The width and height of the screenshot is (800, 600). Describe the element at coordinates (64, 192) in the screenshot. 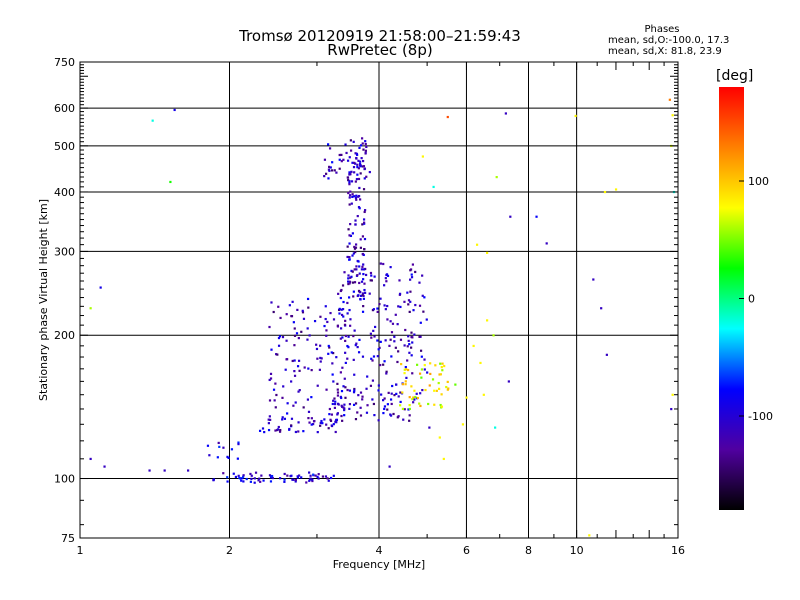

I see `y-tick-label: 400` at that location.